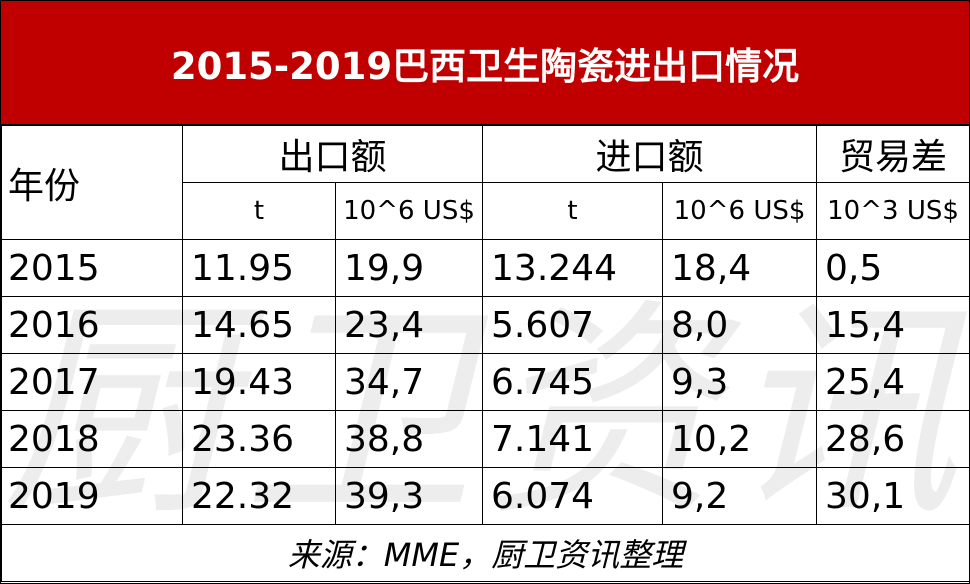  Describe the element at coordinates (573, 496) in the screenshot. I see `import-t-cell: 6.074` at that location.